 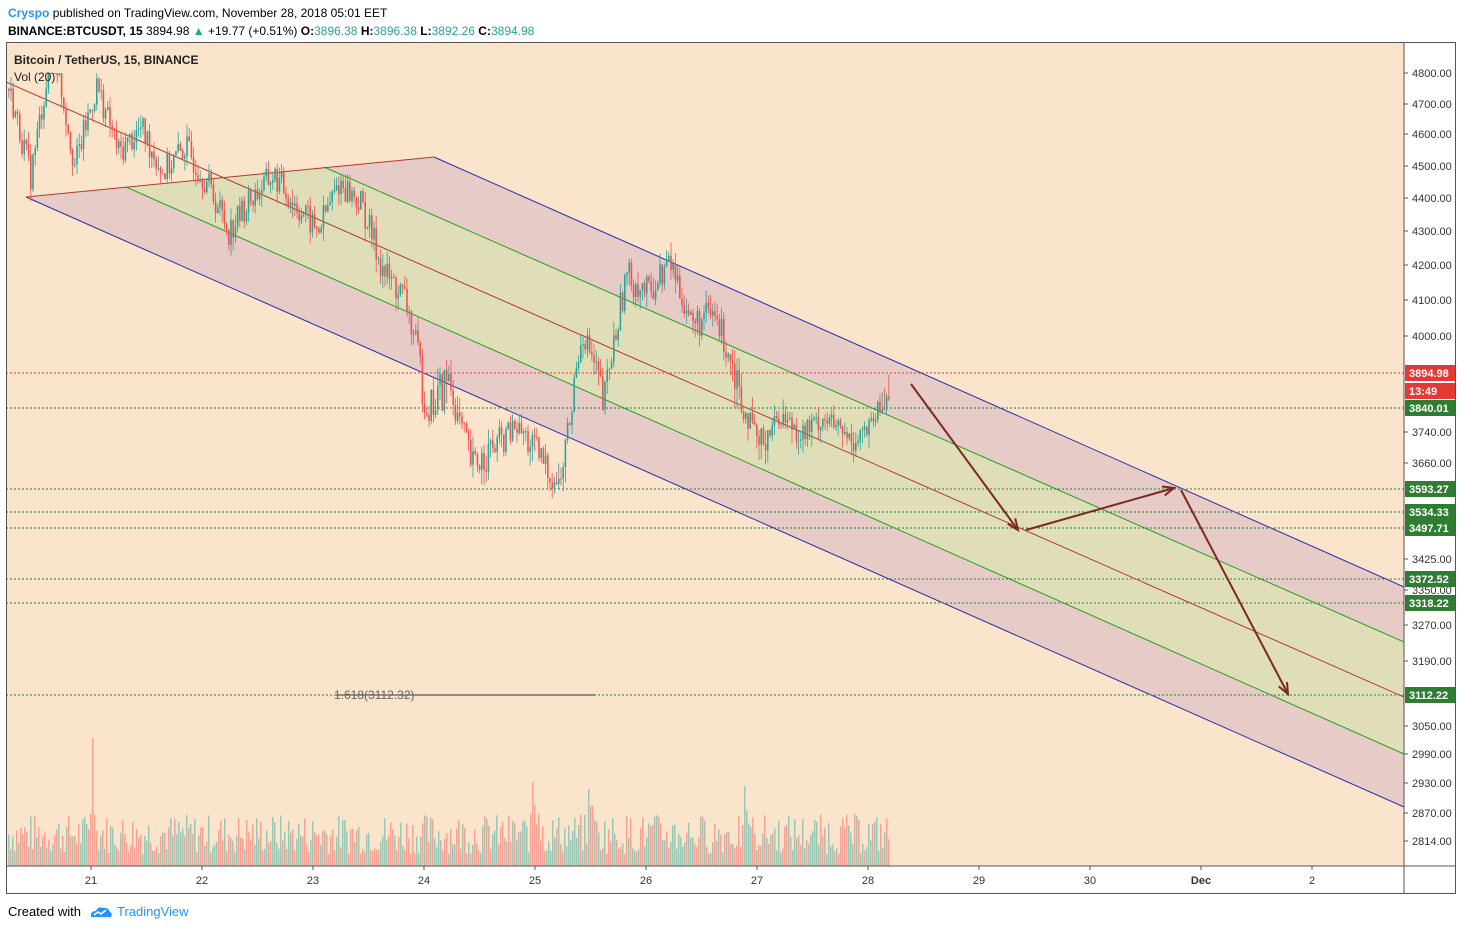 What do you see at coordinates (101, 911) in the screenshot?
I see `tradingview-cloud-icon` at bounding box center [101, 911].